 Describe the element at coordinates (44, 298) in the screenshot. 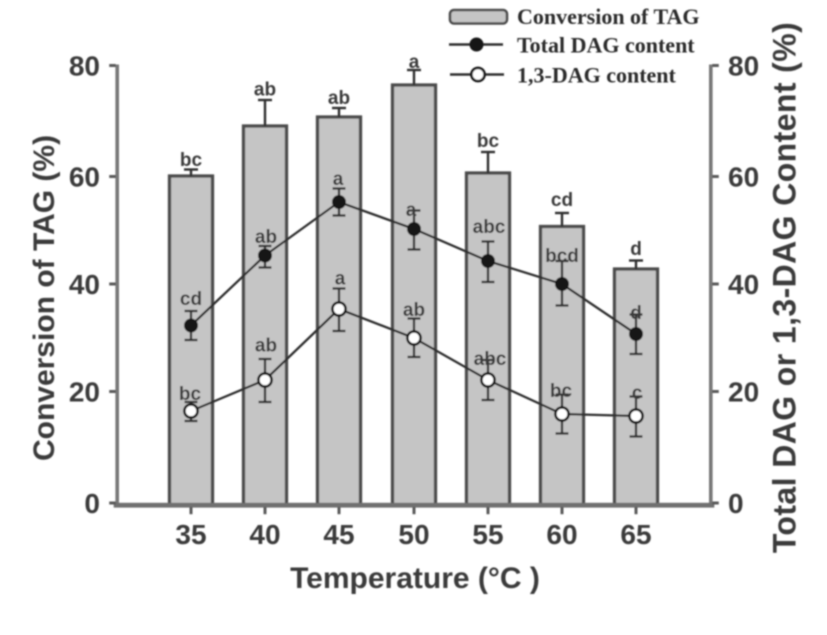

I see `svg-text: Conversion of TAG (%)` at that location.